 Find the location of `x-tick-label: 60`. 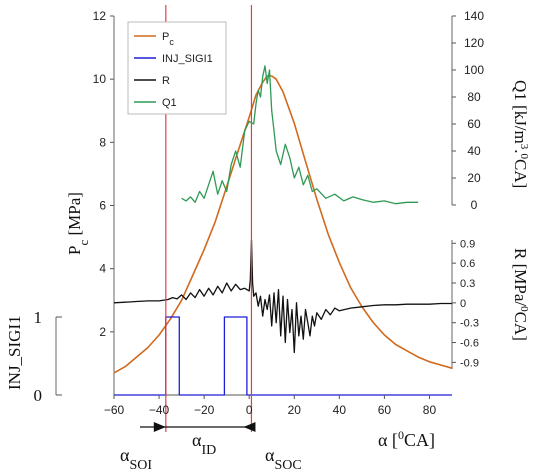

x-tick-label: 60 is located at coordinates (385, 410).